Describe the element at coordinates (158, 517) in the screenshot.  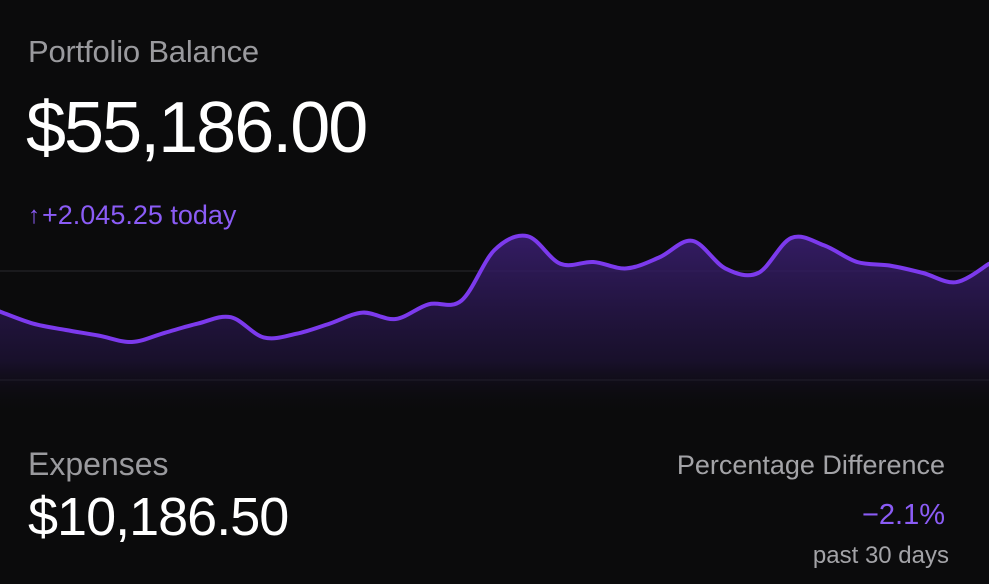
I see `expenses-value: $10,186.50` at that location.